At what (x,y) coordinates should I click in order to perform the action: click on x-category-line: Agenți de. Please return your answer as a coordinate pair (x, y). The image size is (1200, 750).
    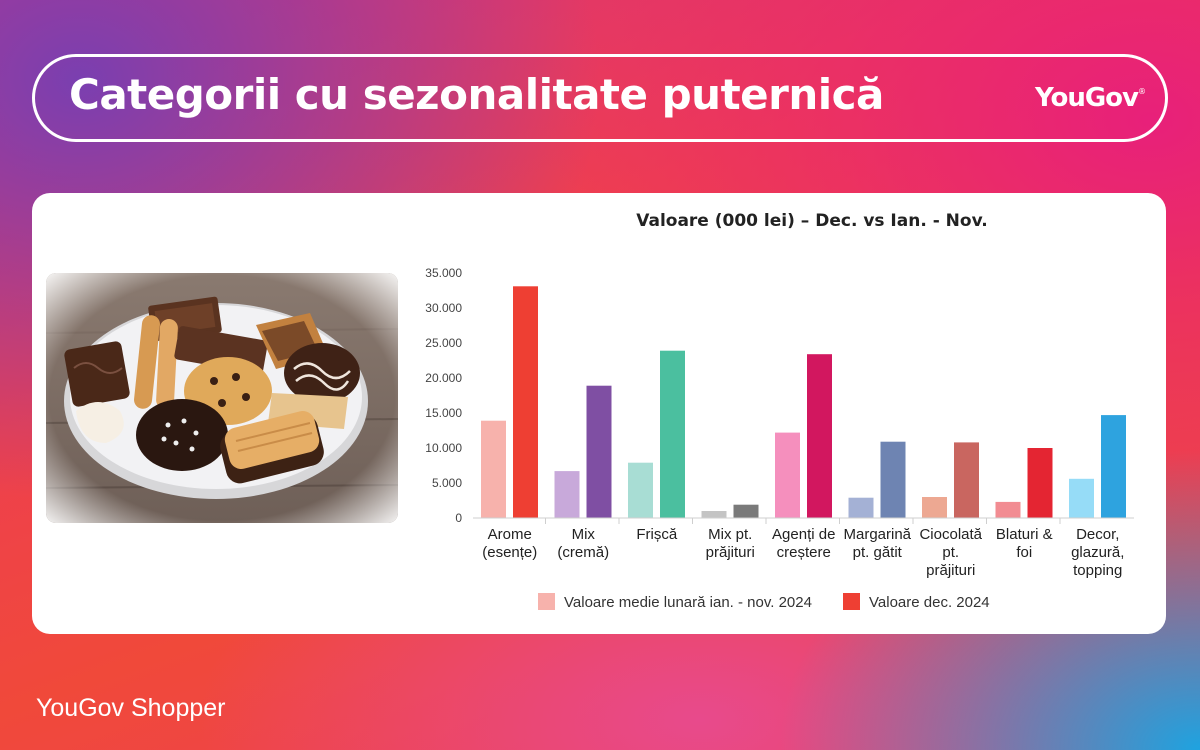
    Looking at the image, I should click on (803, 534).